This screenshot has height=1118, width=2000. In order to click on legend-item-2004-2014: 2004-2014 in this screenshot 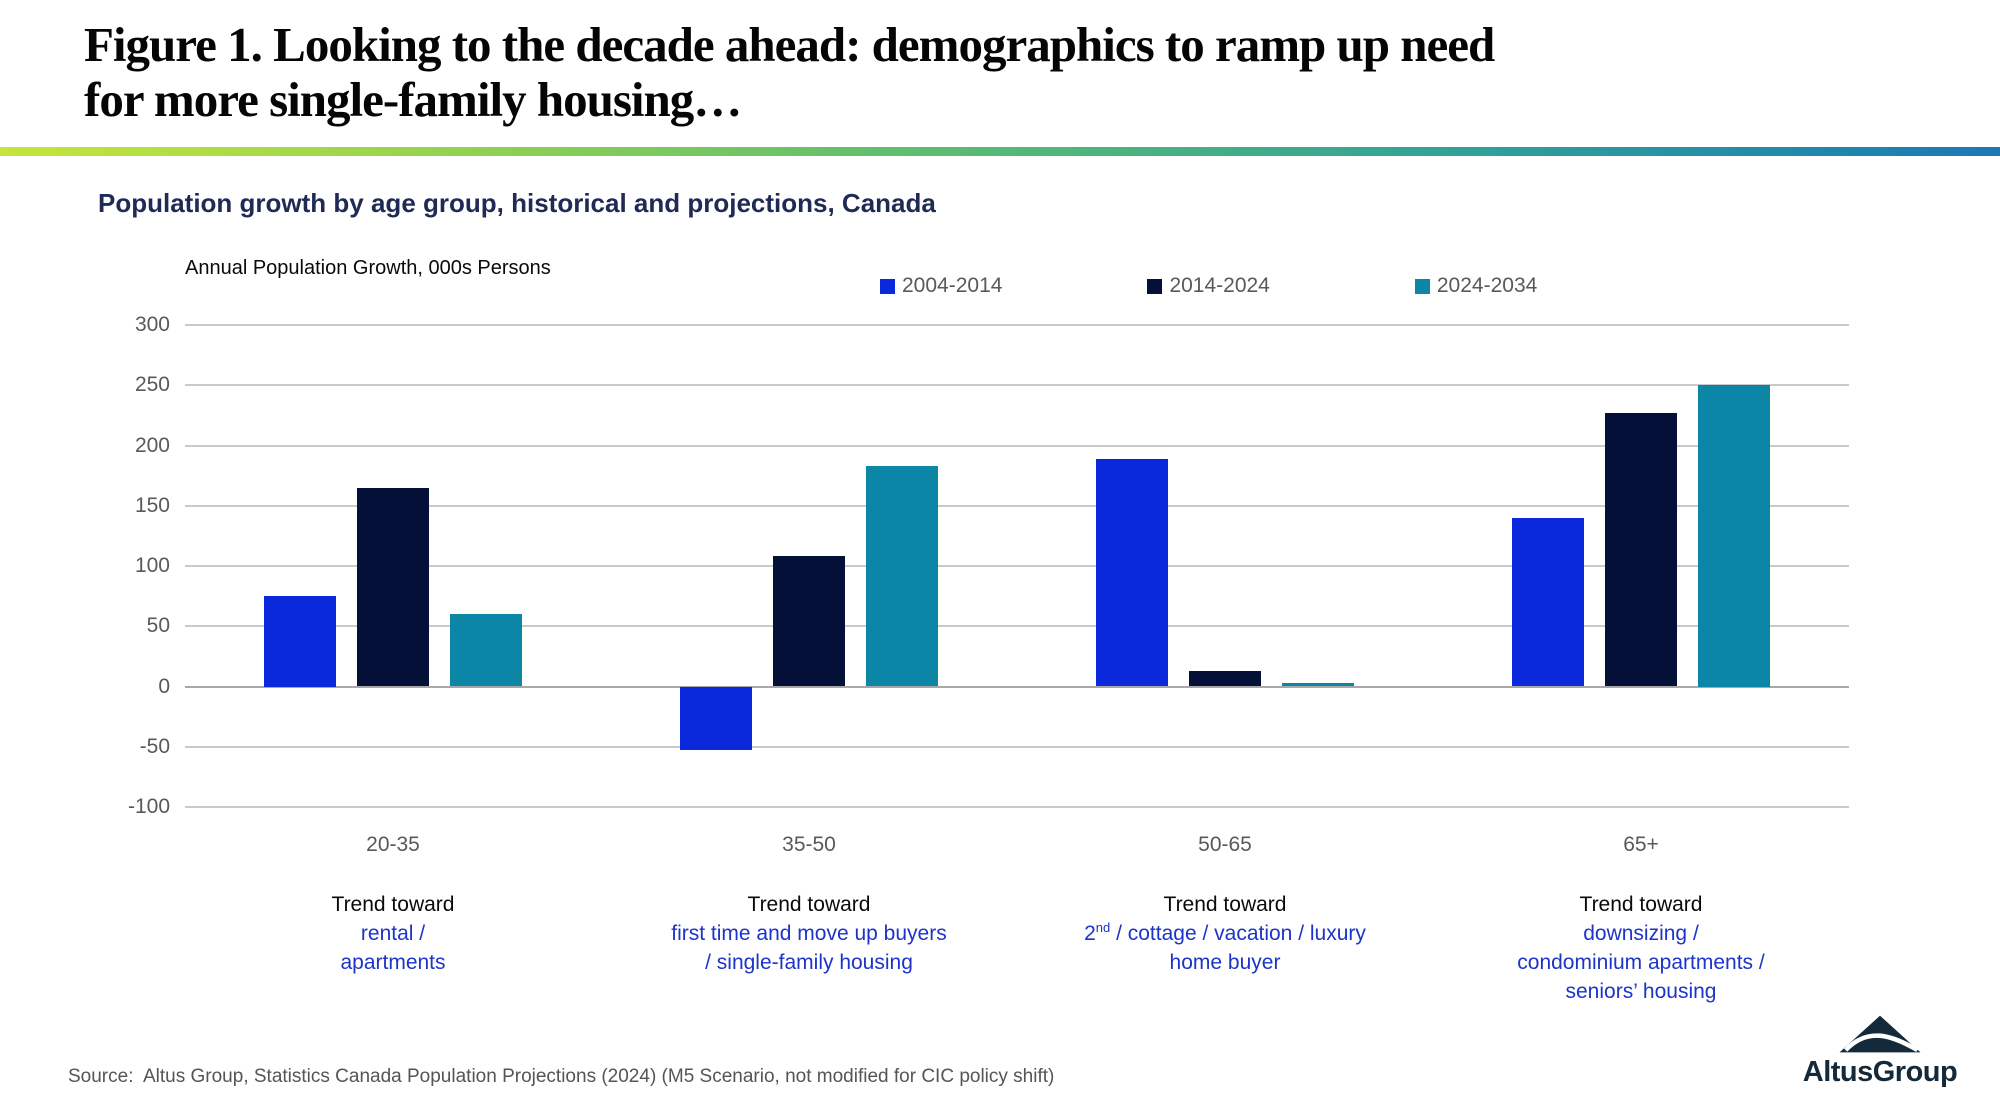, I will do `click(941, 286)`.